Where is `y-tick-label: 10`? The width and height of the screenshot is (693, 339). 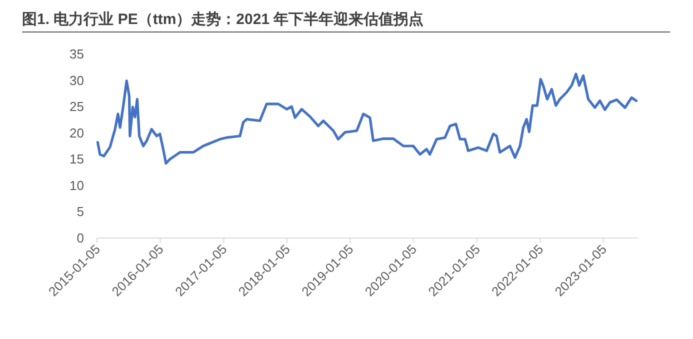 y-tick-label: 10 is located at coordinates (77, 185).